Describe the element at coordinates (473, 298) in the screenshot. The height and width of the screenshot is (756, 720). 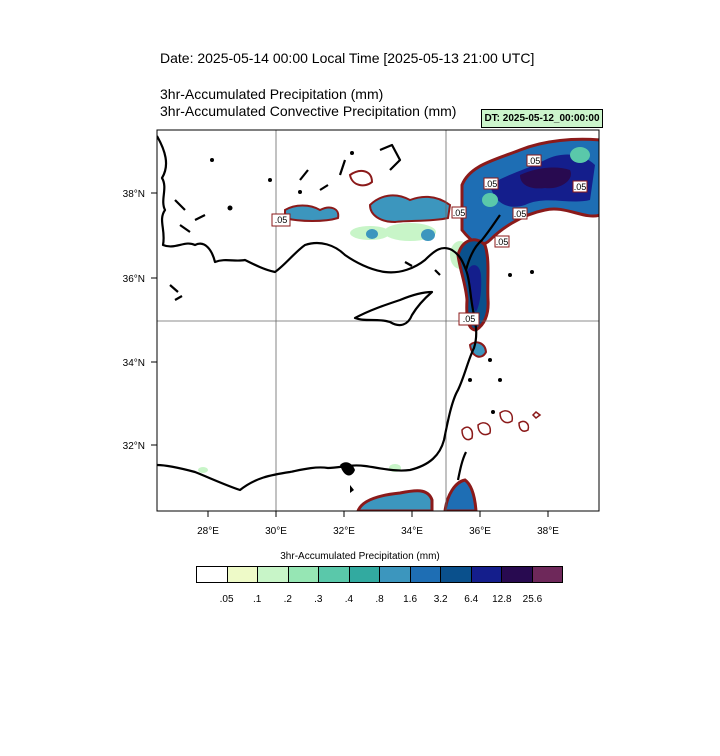
I see `levant-precip-band` at that location.